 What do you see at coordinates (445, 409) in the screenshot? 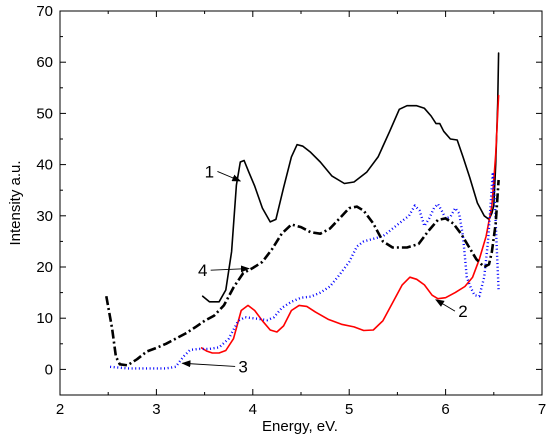
I see `x-tick-label: 6` at bounding box center [445, 409].